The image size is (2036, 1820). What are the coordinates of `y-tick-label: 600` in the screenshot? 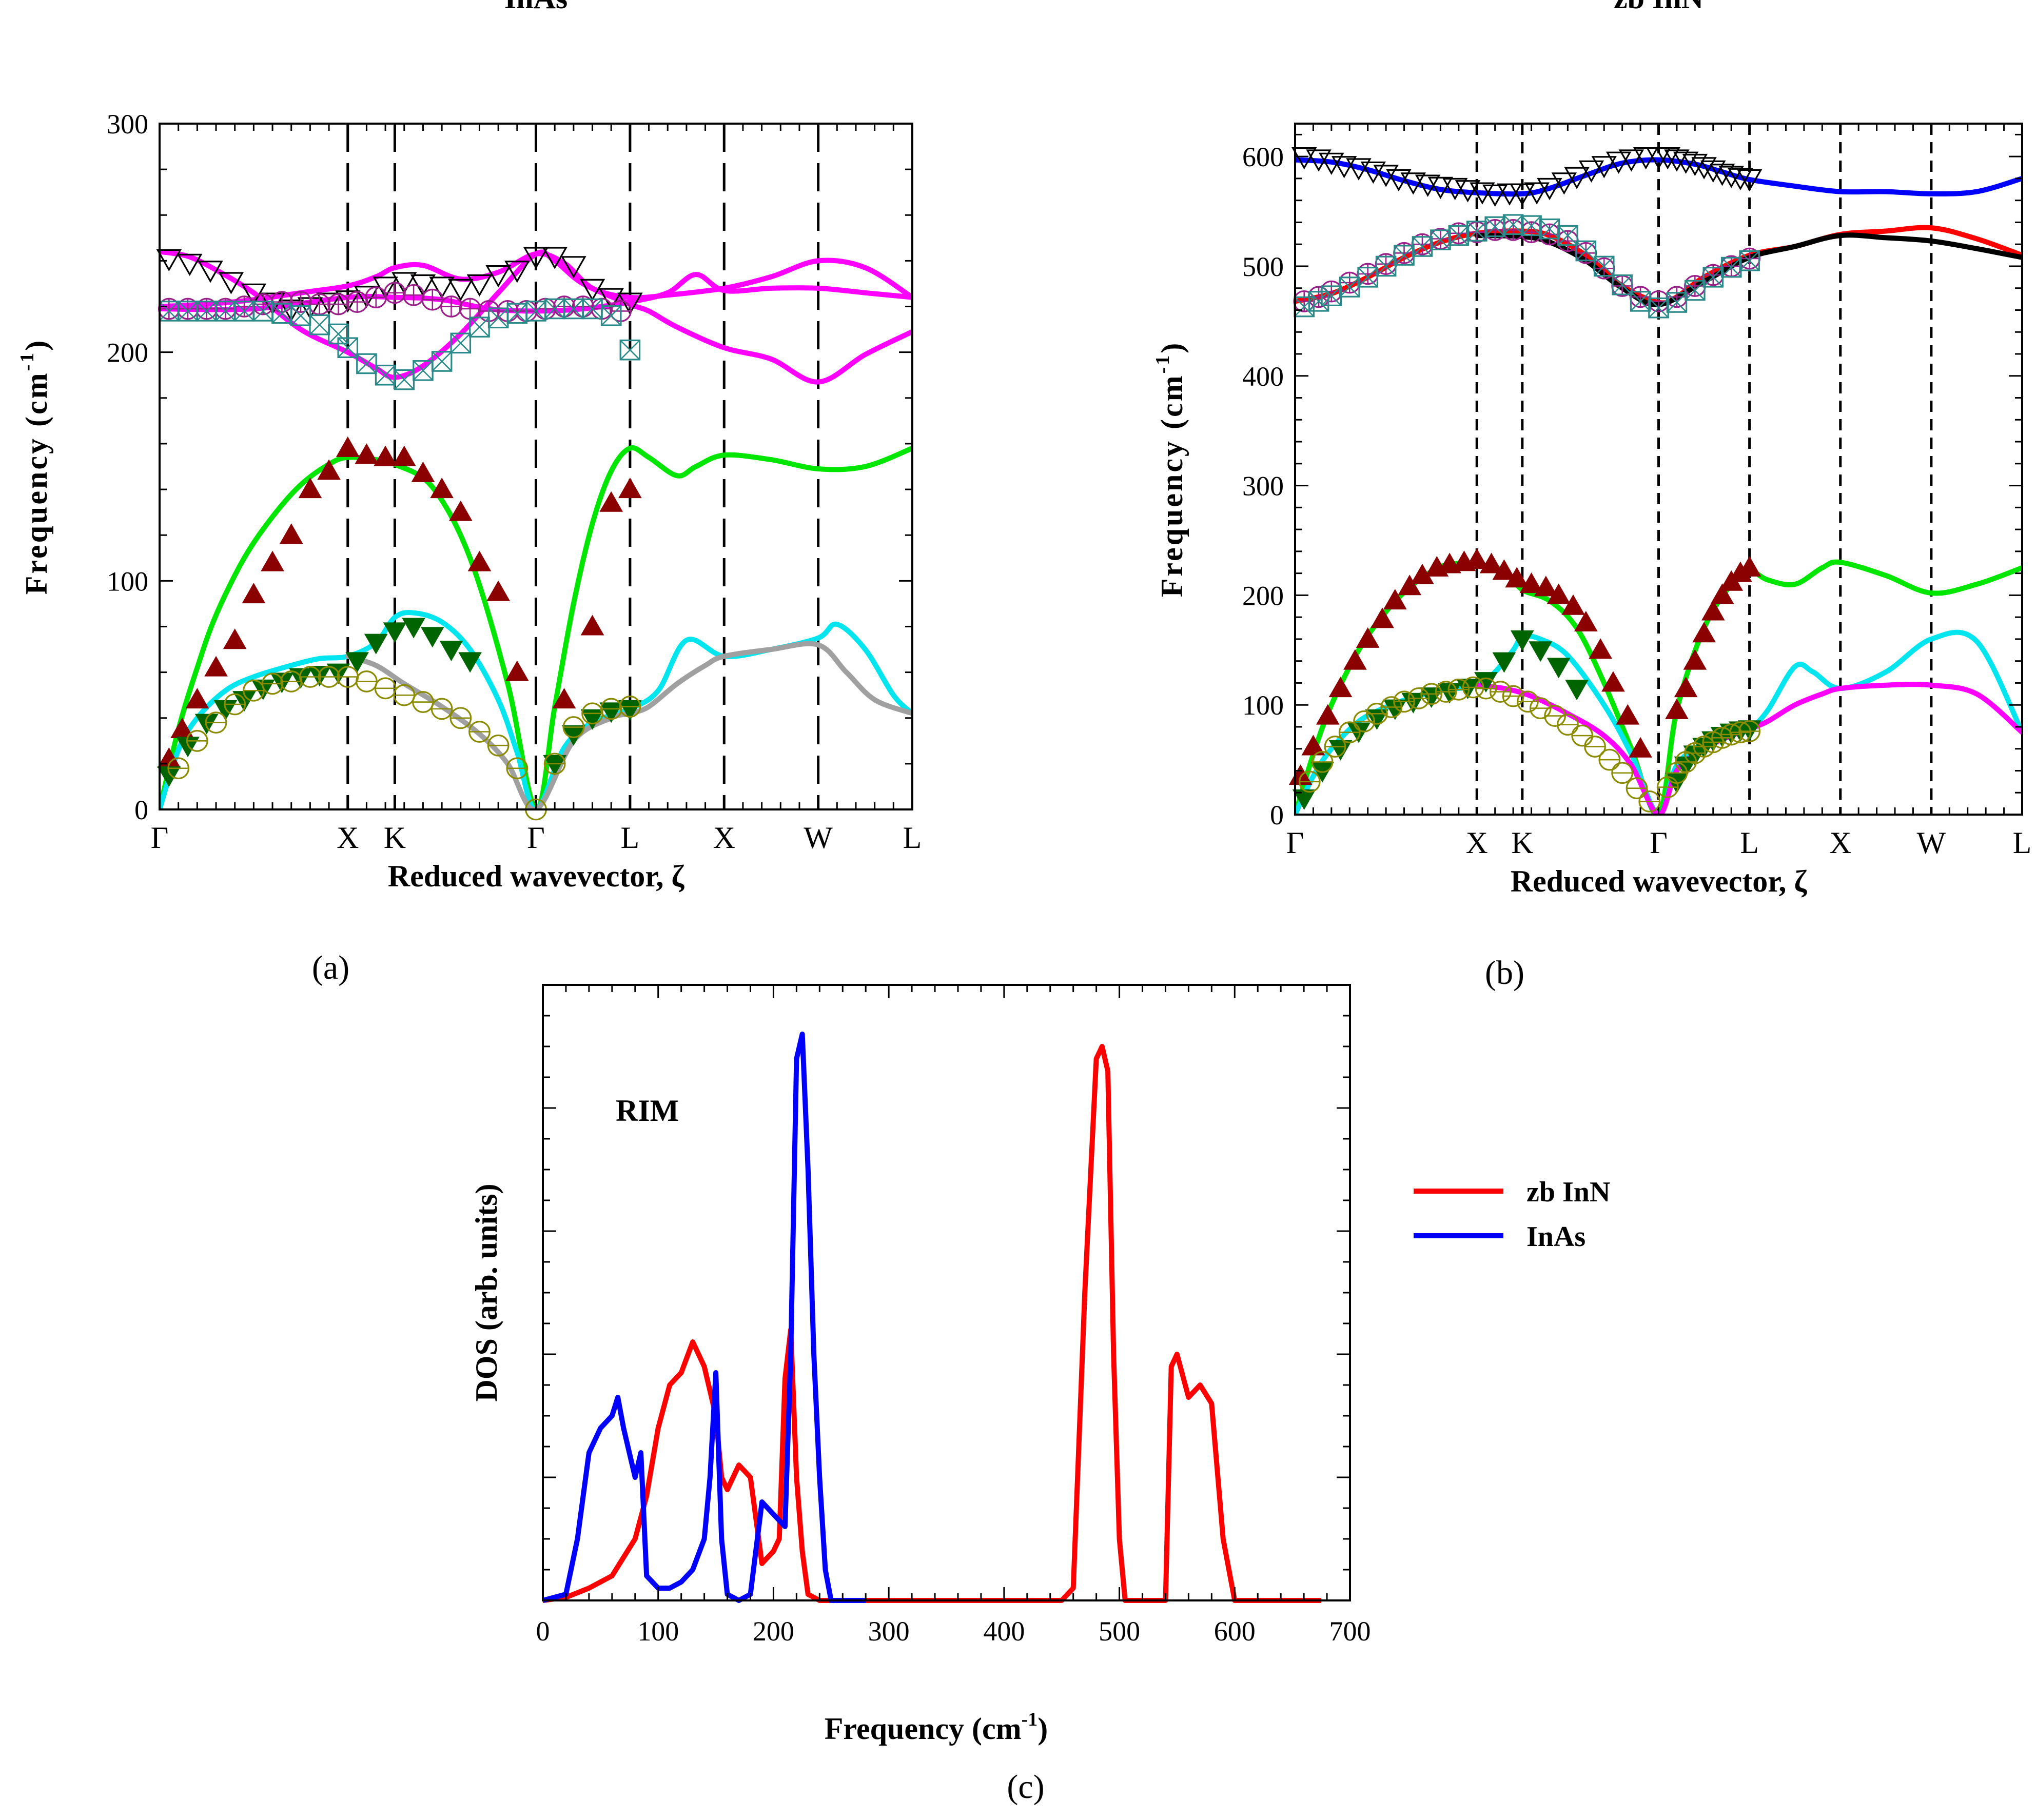 It's located at (1263, 157).